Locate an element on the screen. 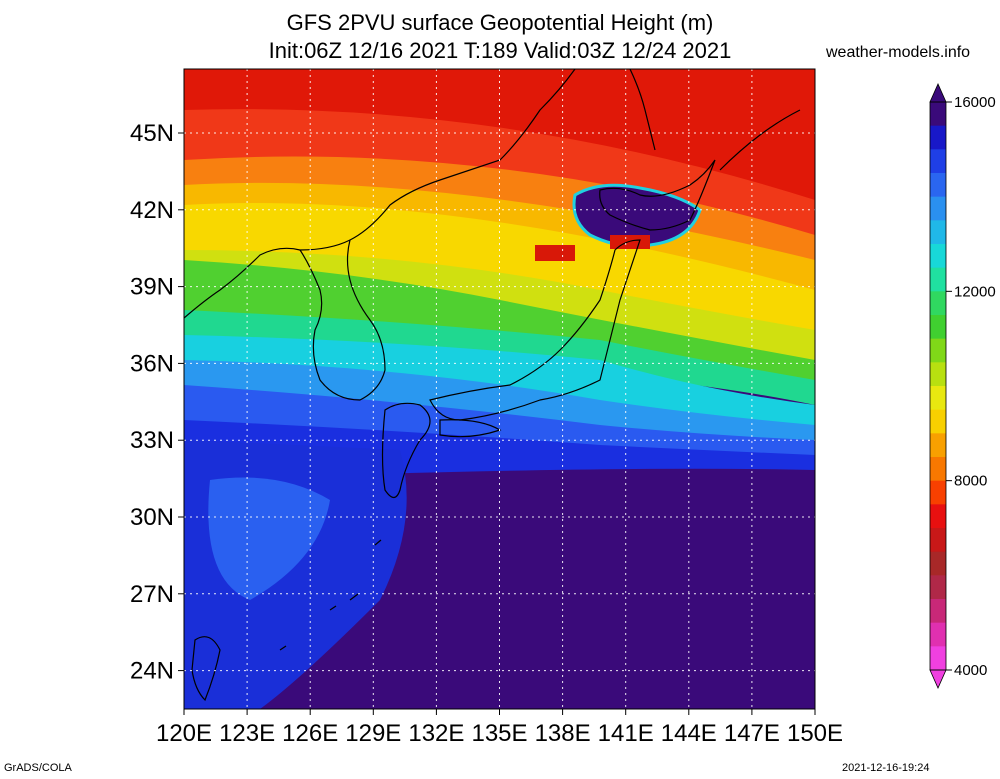  lon-tick-label: 126E is located at coordinates (310, 733).